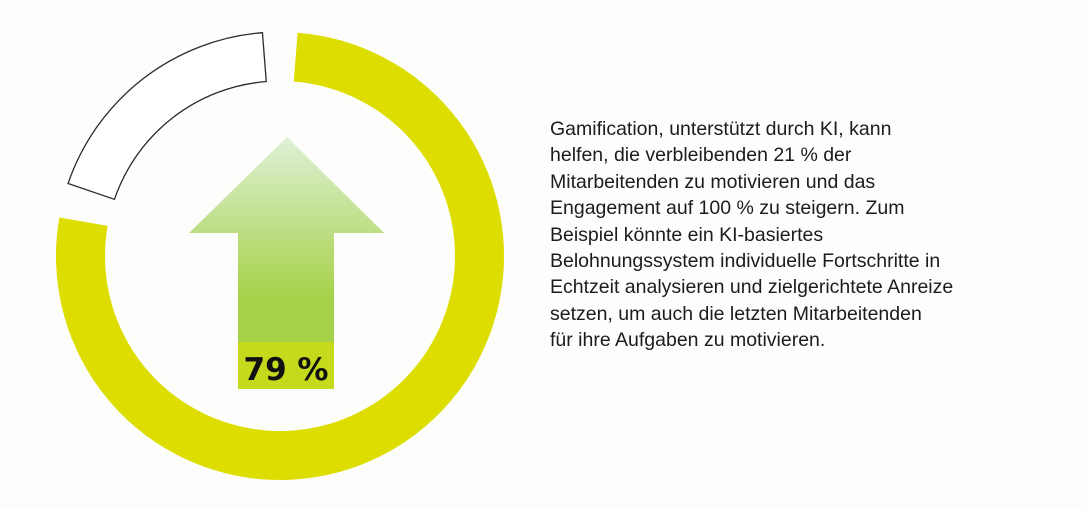 This screenshot has width=1086, height=509. I want to click on percentage-label: 79 %, so click(286, 370).